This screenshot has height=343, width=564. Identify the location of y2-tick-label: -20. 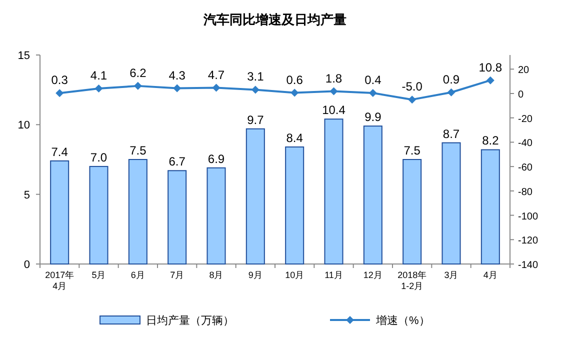
(525, 119).